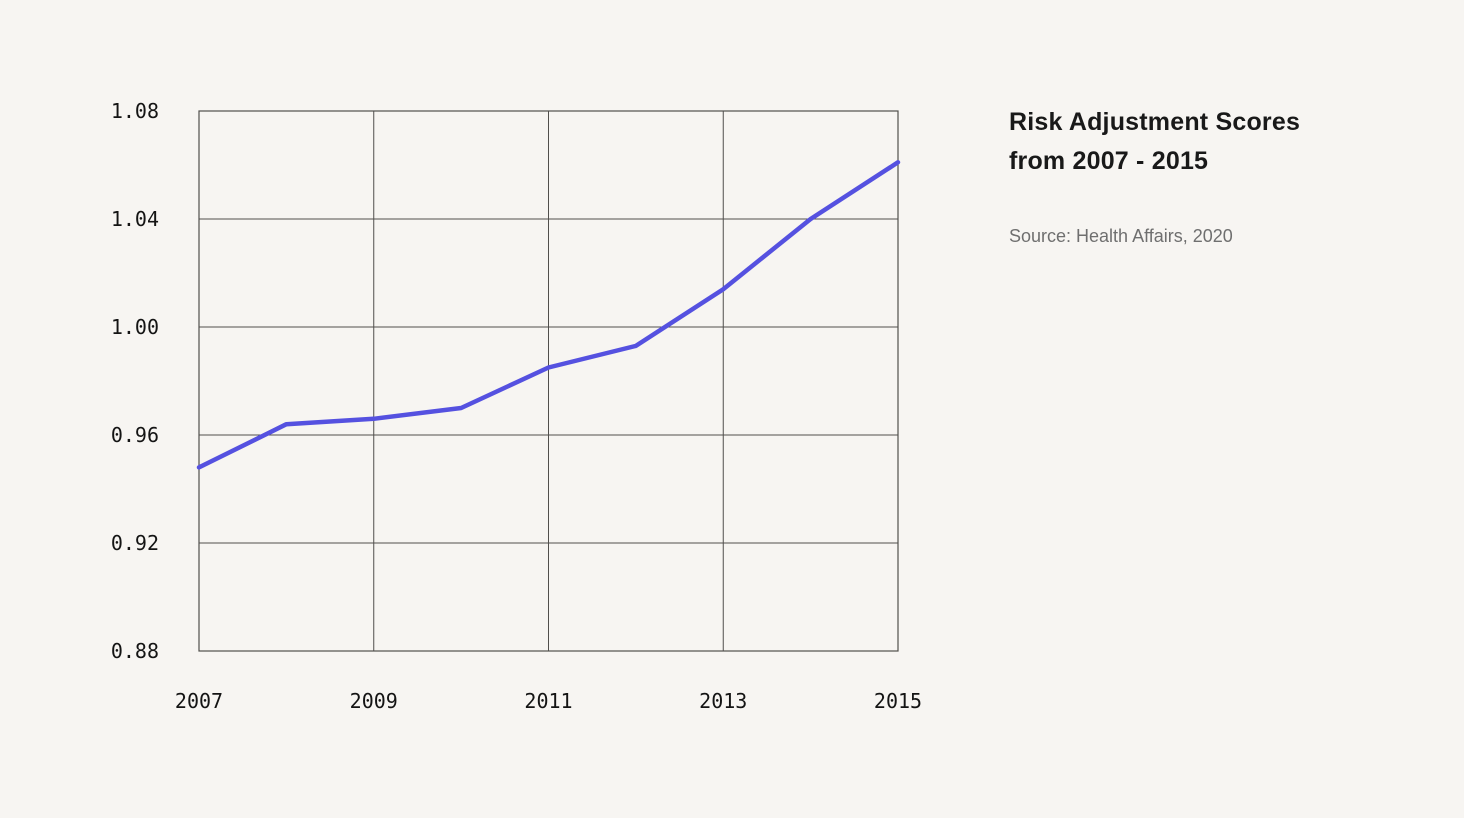  Describe the element at coordinates (898, 701) in the screenshot. I see `x-tick-label: 2015` at that location.